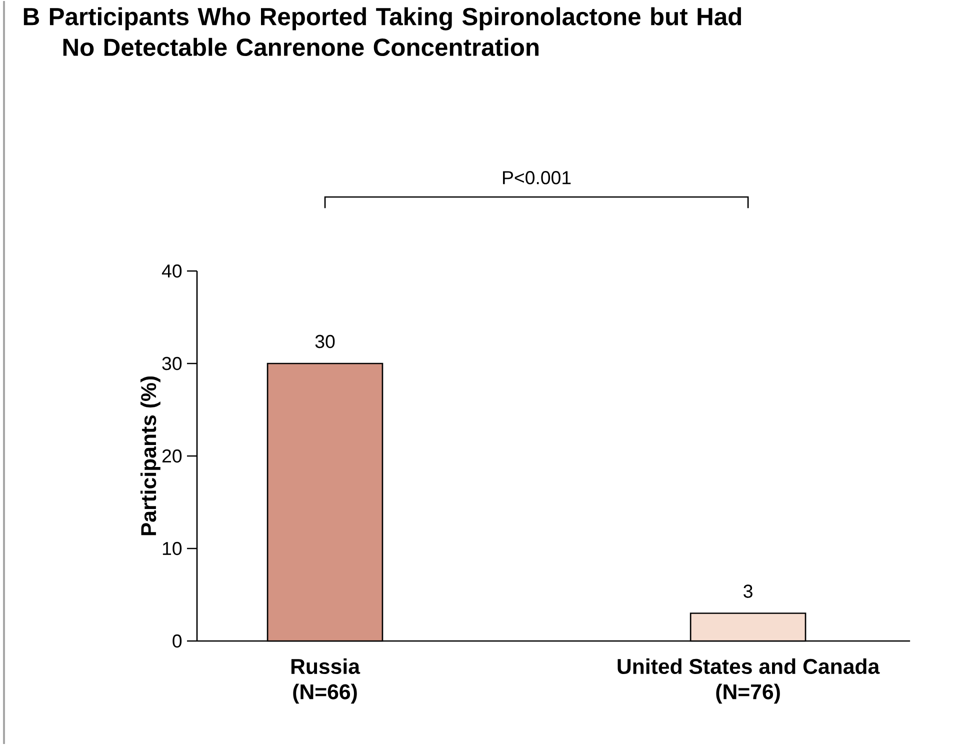 The image size is (961, 745). I want to click on data-label: 30, so click(325, 341).